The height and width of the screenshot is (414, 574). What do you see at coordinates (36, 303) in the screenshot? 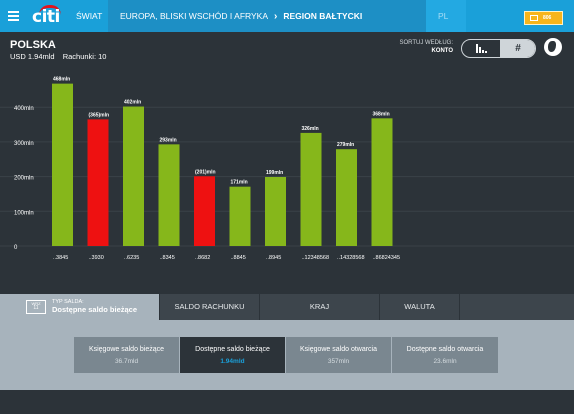
I see `currency-icon-text: WRZ` at bounding box center [36, 303].